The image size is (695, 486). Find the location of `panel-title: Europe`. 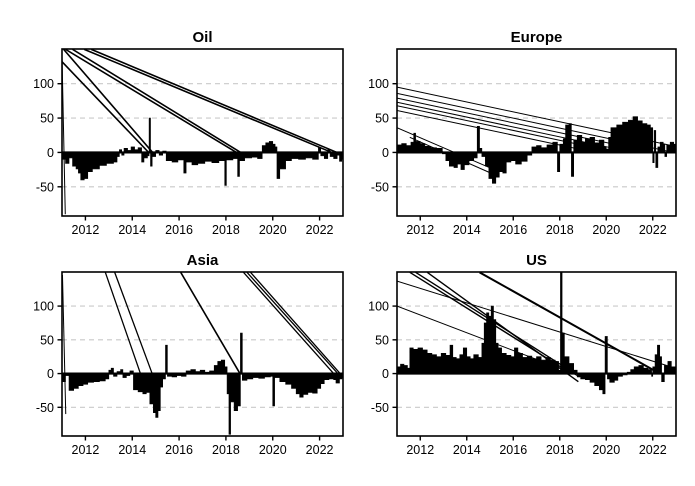

panel-title: Europe is located at coordinates (537, 37).